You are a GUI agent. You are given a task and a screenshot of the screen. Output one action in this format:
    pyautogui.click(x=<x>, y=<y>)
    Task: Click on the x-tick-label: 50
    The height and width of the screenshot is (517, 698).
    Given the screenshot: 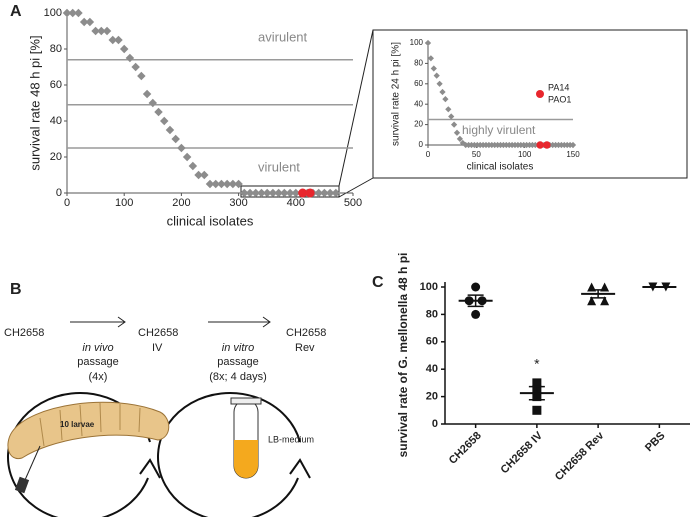 What is the action you would take?
    pyautogui.click(x=476, y=154)
    